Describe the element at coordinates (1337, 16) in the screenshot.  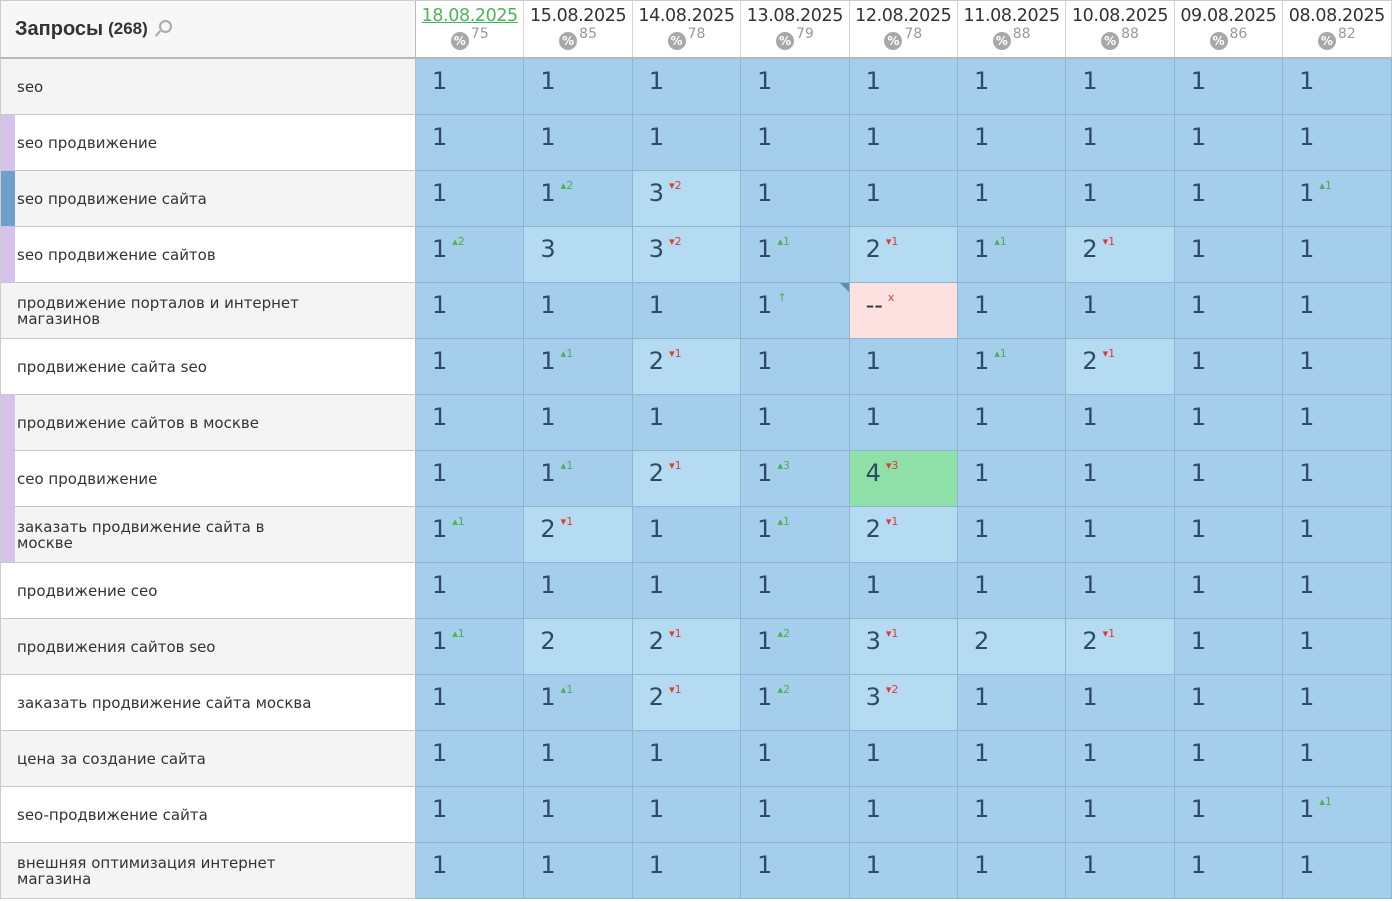
I see `date-label: 08.08.2025` at that location.